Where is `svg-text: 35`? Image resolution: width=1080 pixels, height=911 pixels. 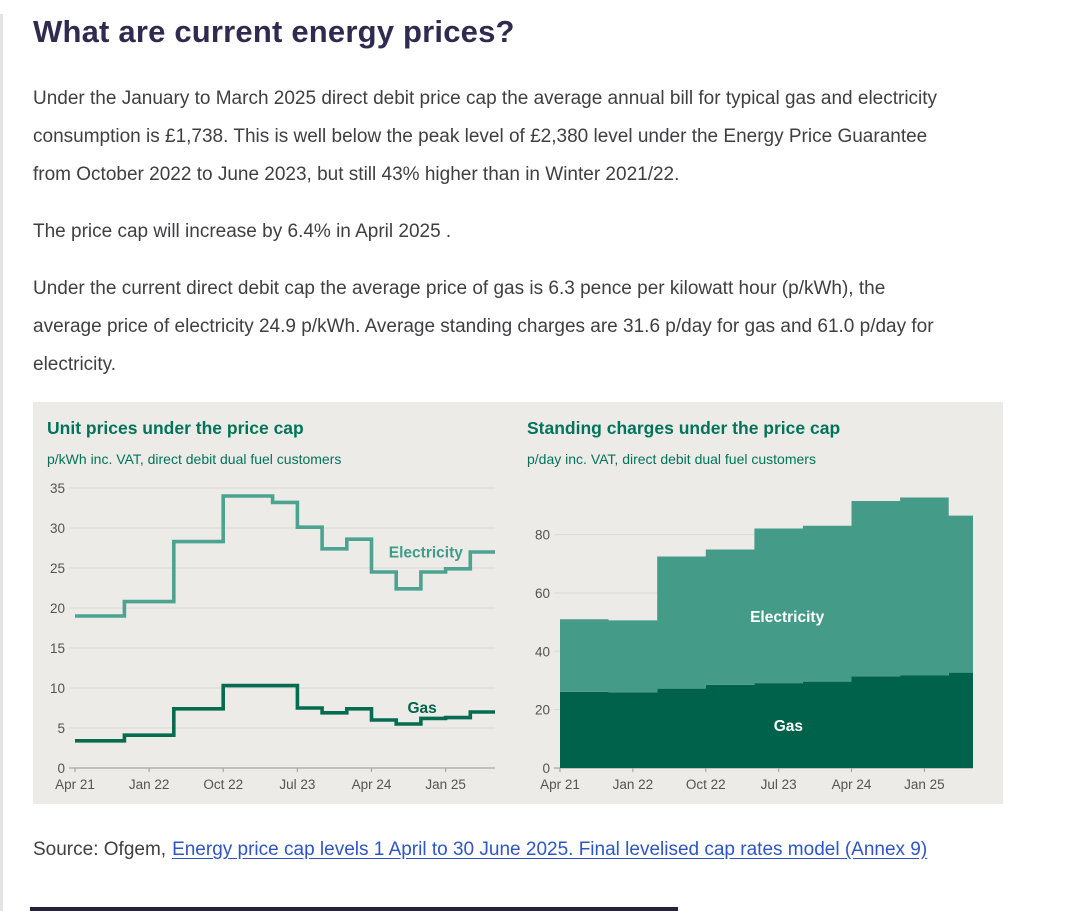
svg-text: 35 is located at coordinates (57, 488).